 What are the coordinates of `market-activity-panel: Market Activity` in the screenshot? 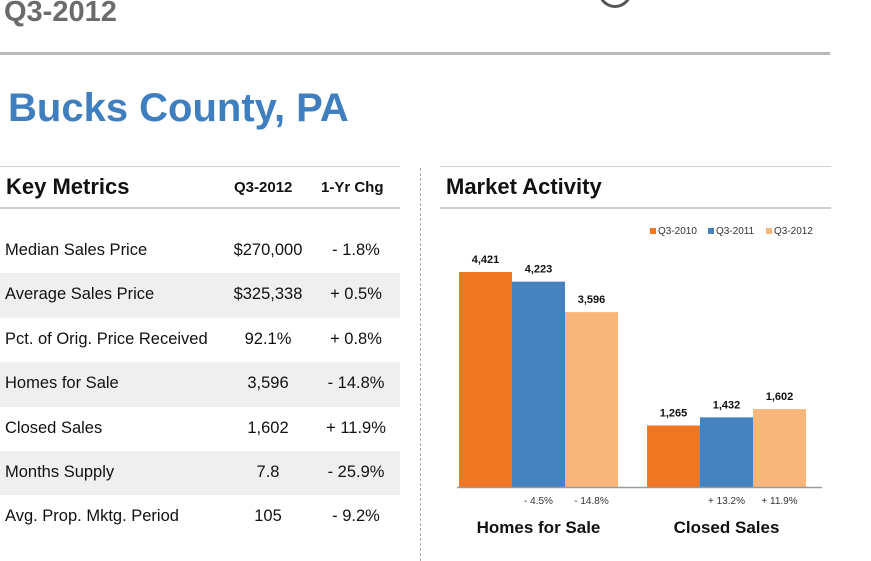 It's located at (635, 187).